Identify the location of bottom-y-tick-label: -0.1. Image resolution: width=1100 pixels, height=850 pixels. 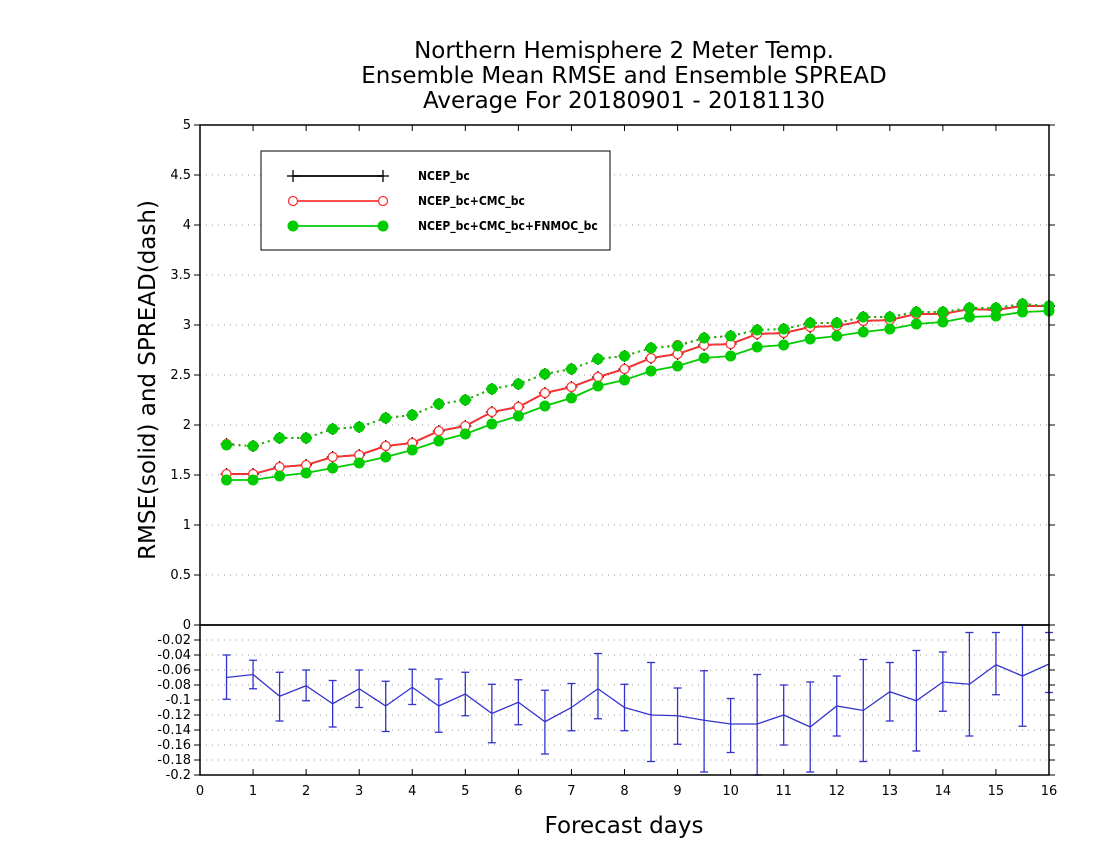
(178, 700).